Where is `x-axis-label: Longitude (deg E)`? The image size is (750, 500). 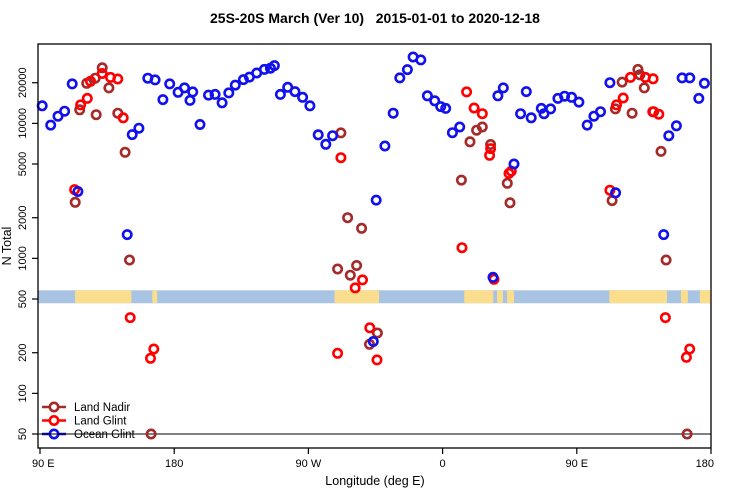
x-axis-label: Longitude (deg E) is located at coordinates (375, 481).